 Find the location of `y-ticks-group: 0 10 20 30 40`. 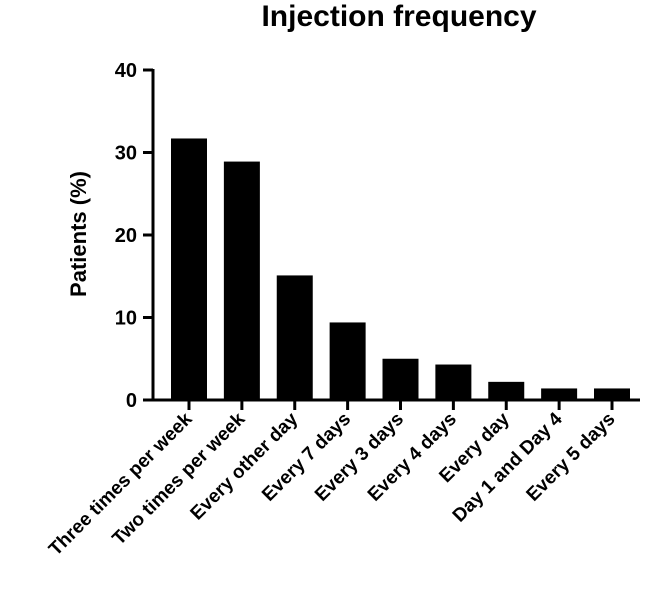

y-ticks-group: 0 10 20 30 40 is located at coordinates (134, 236).